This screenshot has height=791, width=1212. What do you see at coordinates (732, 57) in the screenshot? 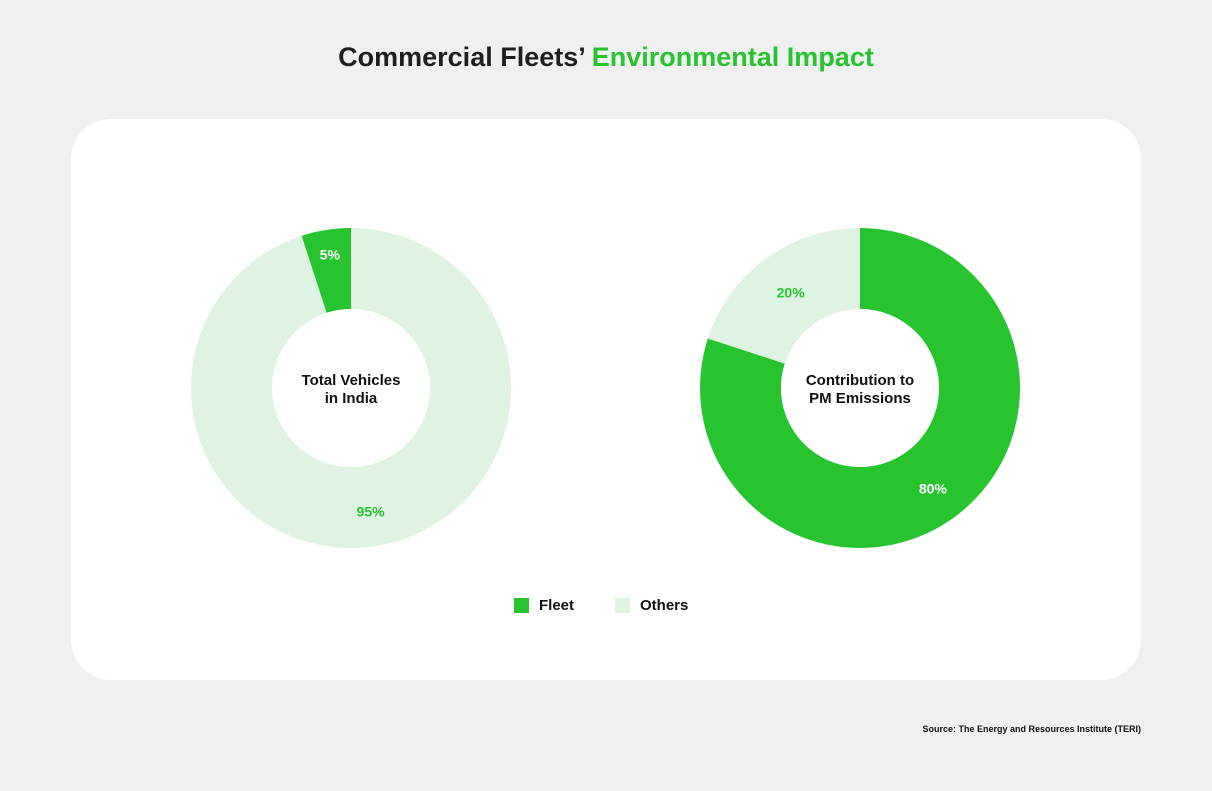
I see `title-accent: Environmental Impact` at bounding box center [732, 57].